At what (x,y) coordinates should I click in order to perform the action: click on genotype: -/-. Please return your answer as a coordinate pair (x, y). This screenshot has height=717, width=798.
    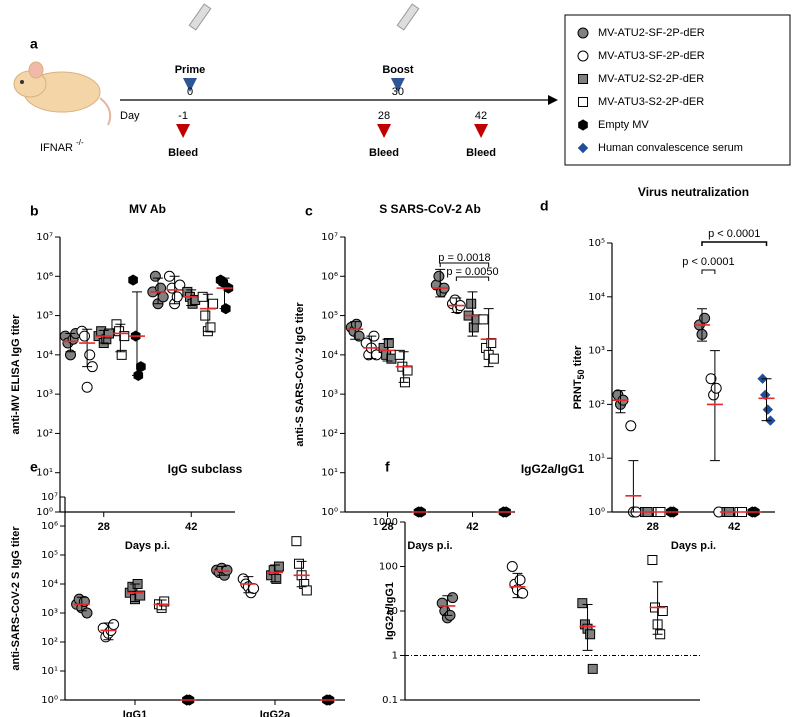
    Looking at the image, I should click on (80, 142).